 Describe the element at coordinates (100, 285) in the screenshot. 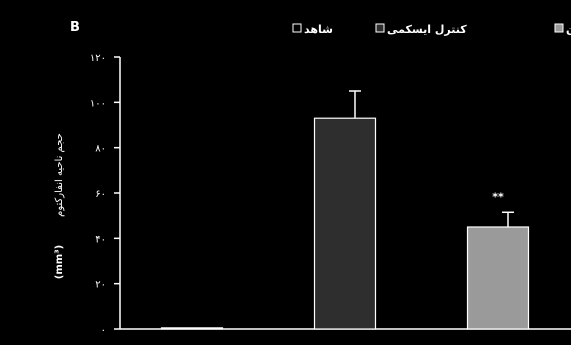

I see `y-tick-label: ۲۰` at that location.